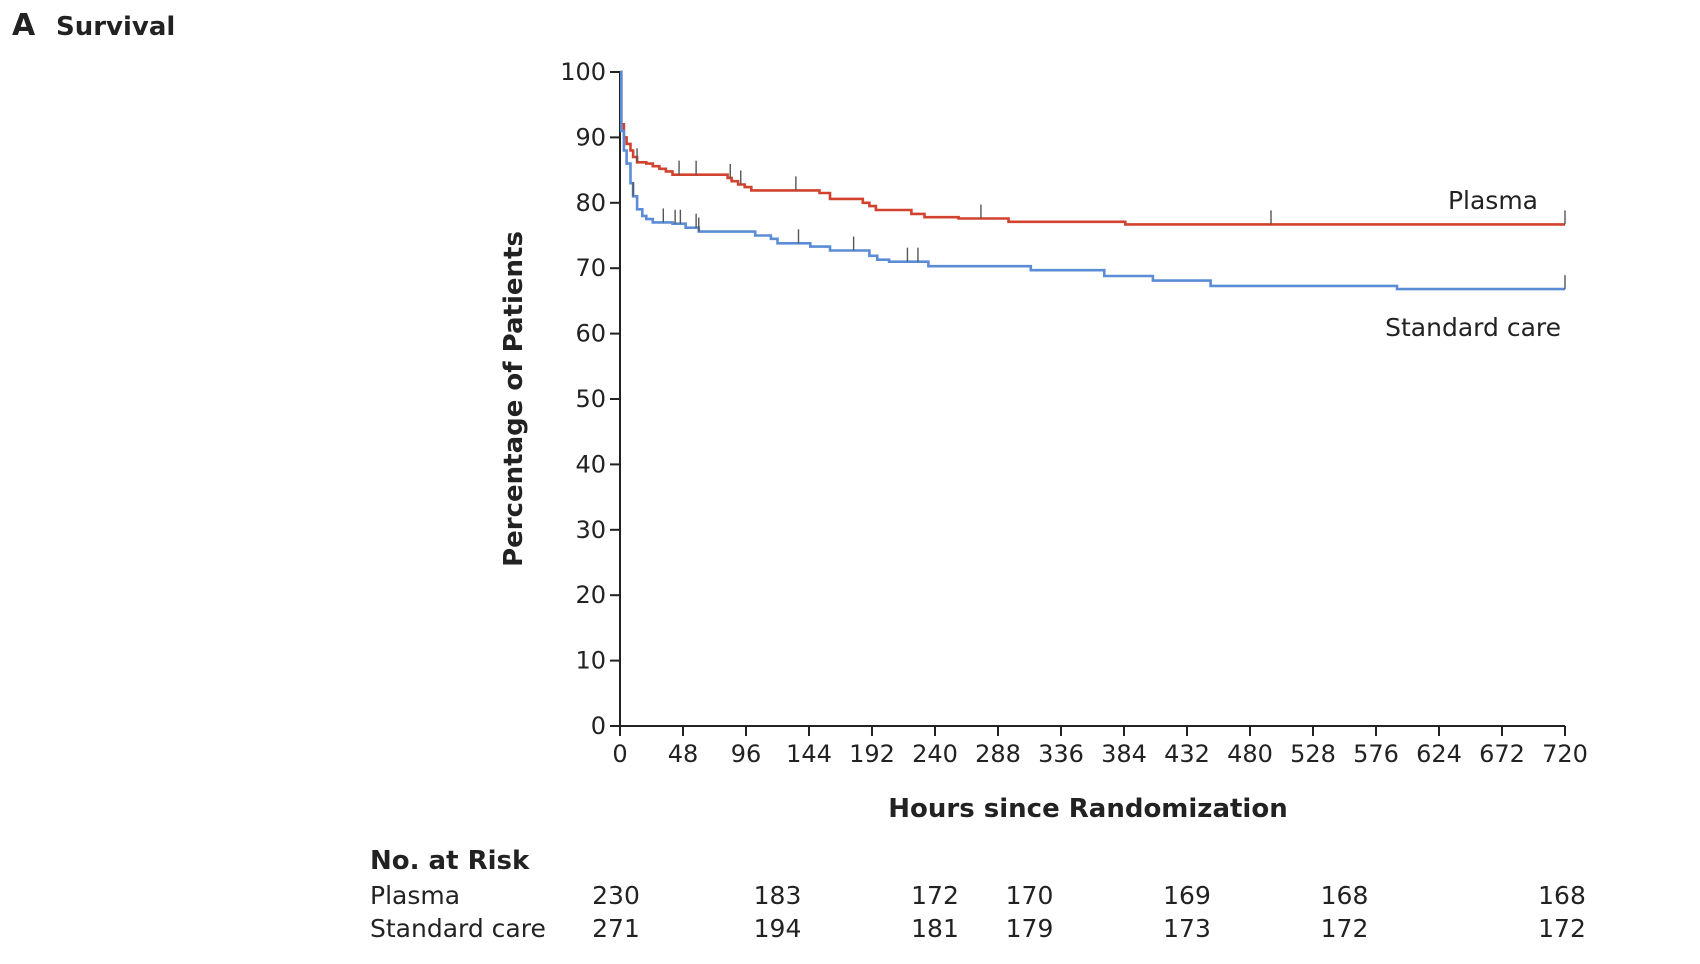 The width and height of the screenshot is (1700, 964). I want to click on y-axis: 0 10 20 30 40 50 60 70 80 90 100, so click(590, 399).